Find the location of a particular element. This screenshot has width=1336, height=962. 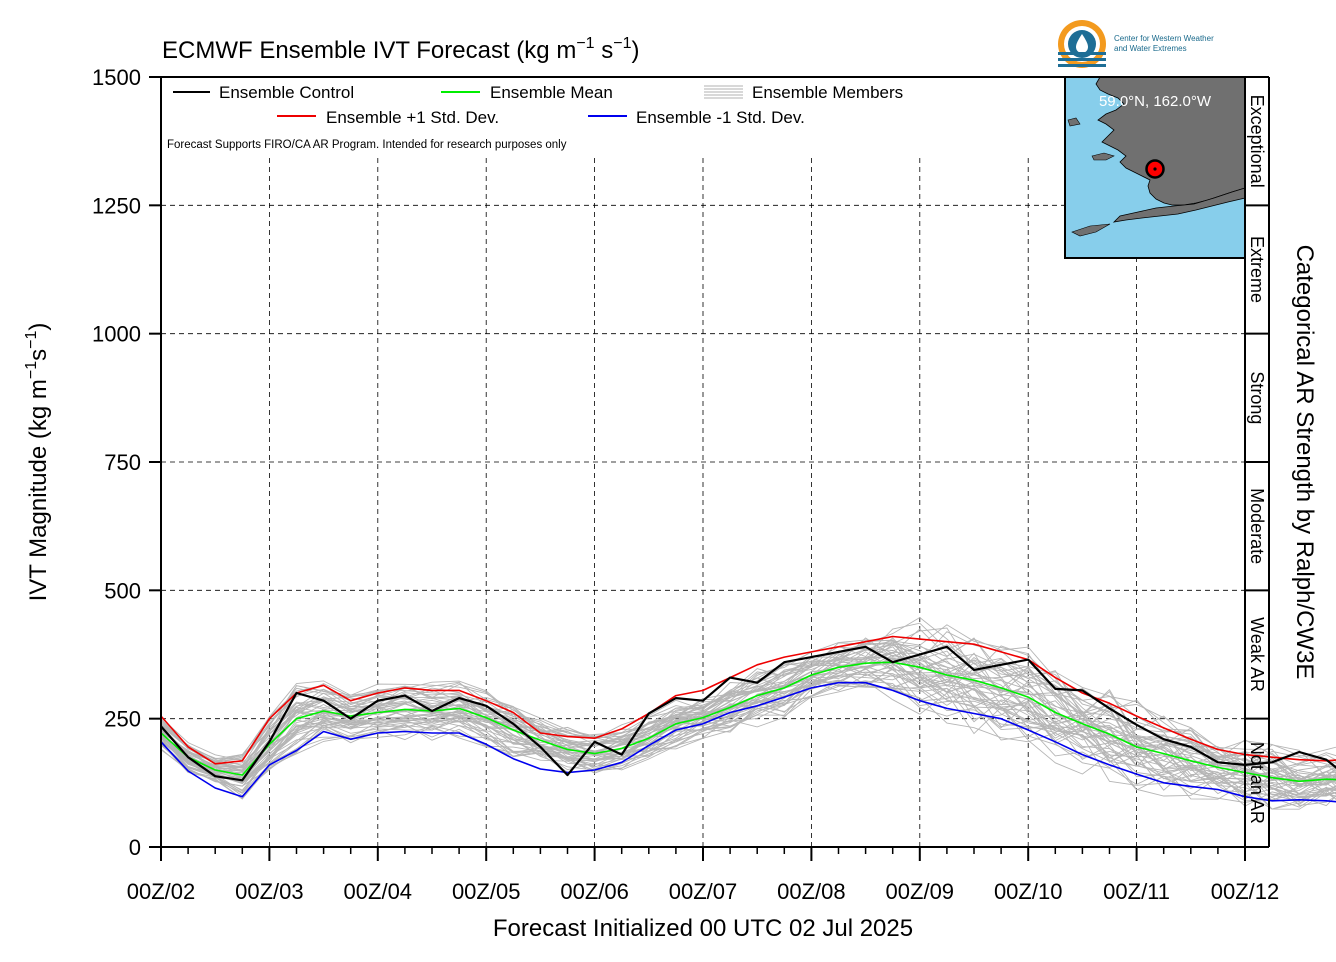

inset-map-frame is located at coordinates (1155, 167).